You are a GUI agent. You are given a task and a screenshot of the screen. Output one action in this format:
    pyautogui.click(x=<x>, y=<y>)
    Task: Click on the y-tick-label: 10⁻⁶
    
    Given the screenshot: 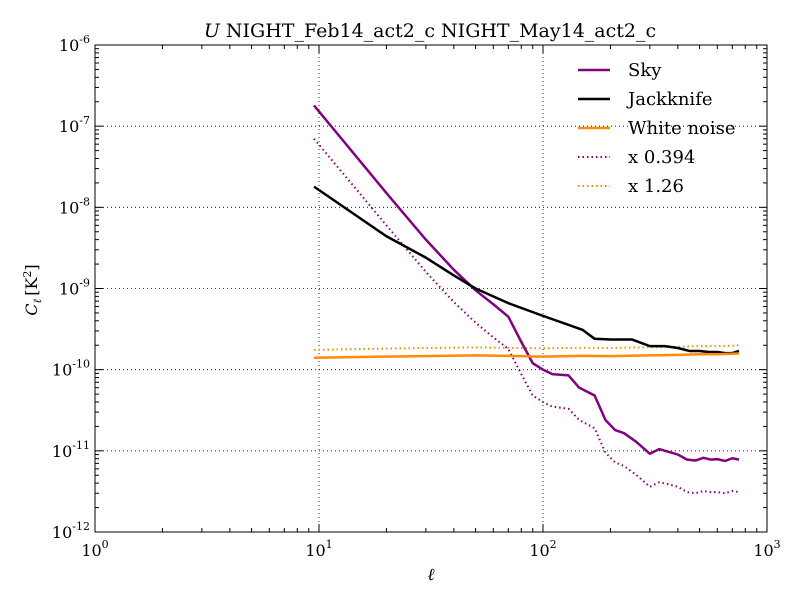 What is the action you would take?
    pyautogui.click(x=74, y=44)
    